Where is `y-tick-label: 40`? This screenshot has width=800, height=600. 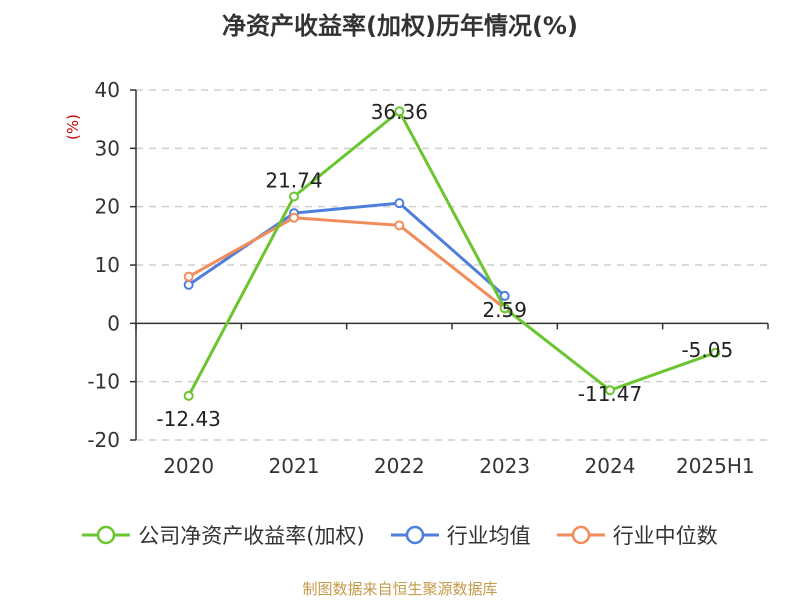
y-tick-label: 40 is located at coordinates (107, 90).